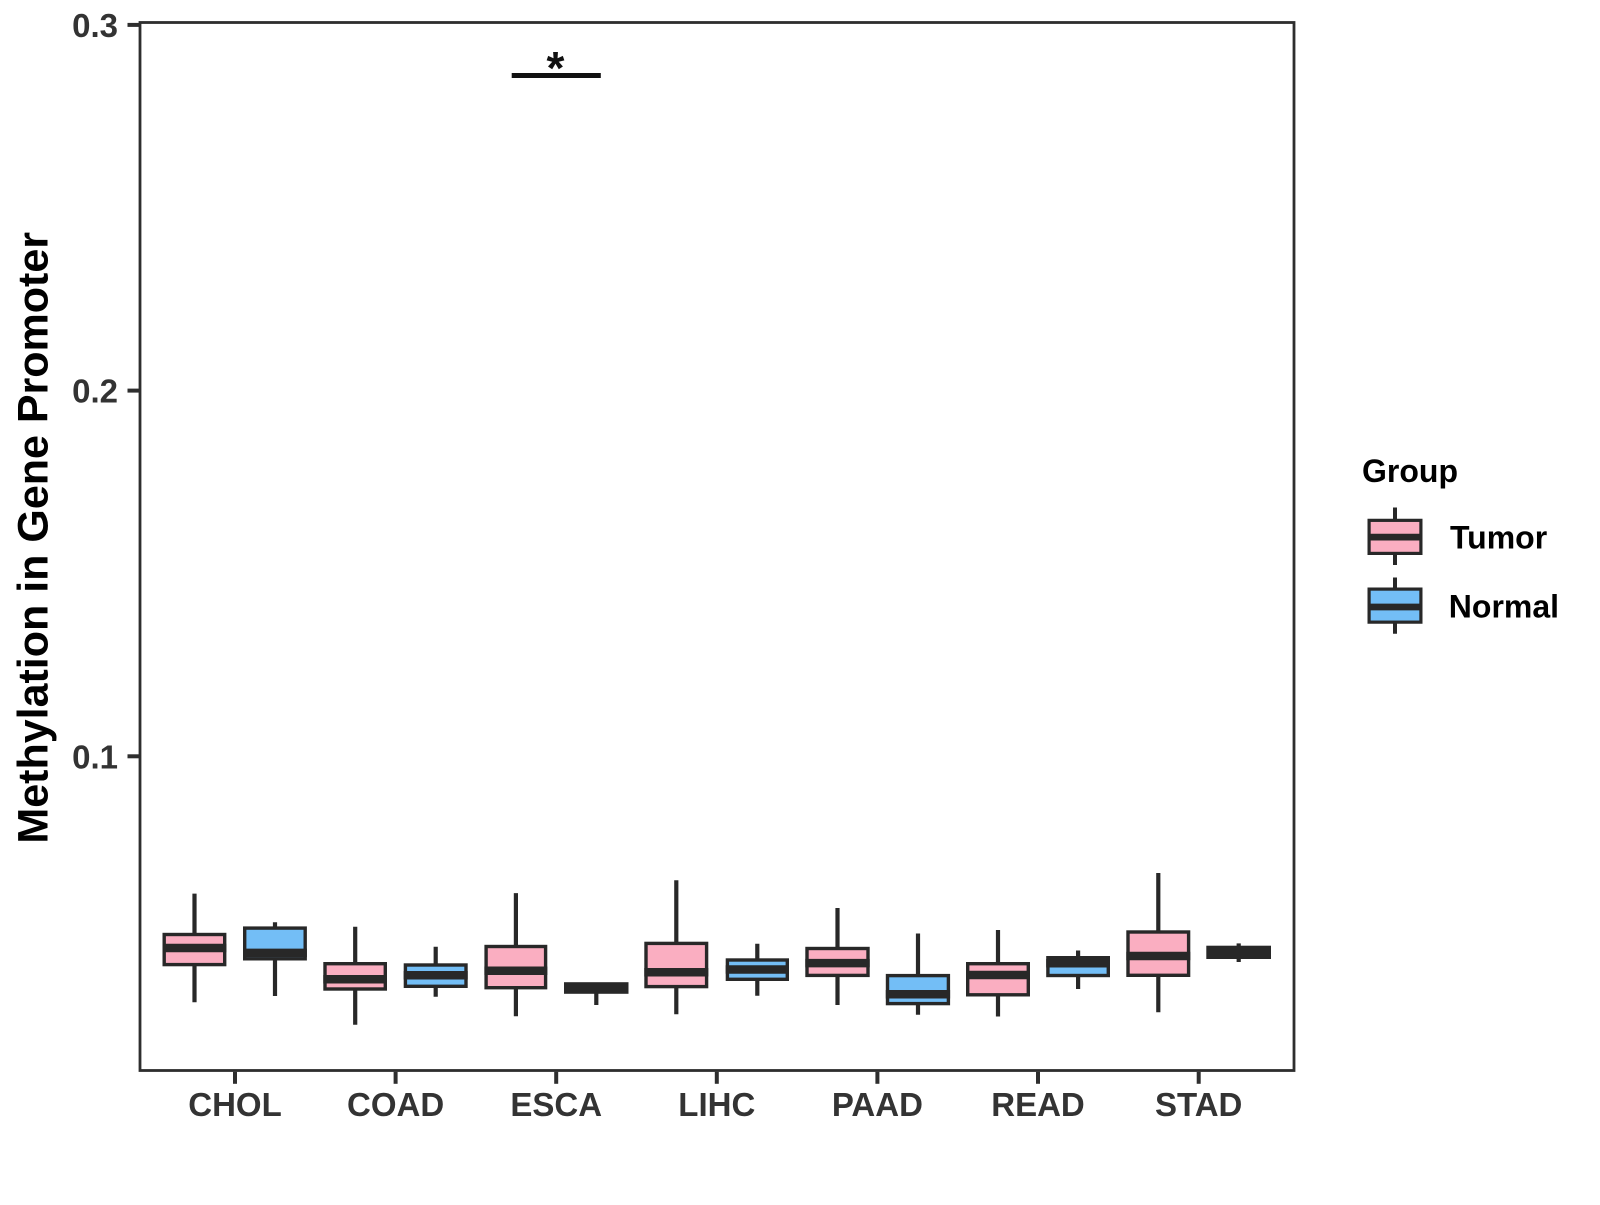 This screenshot has height=1205, width=1600. Describe the element at coordinates (34, 538) in the screenshot. I see `svg-text: Methylation in Gene Promoter` at that location.